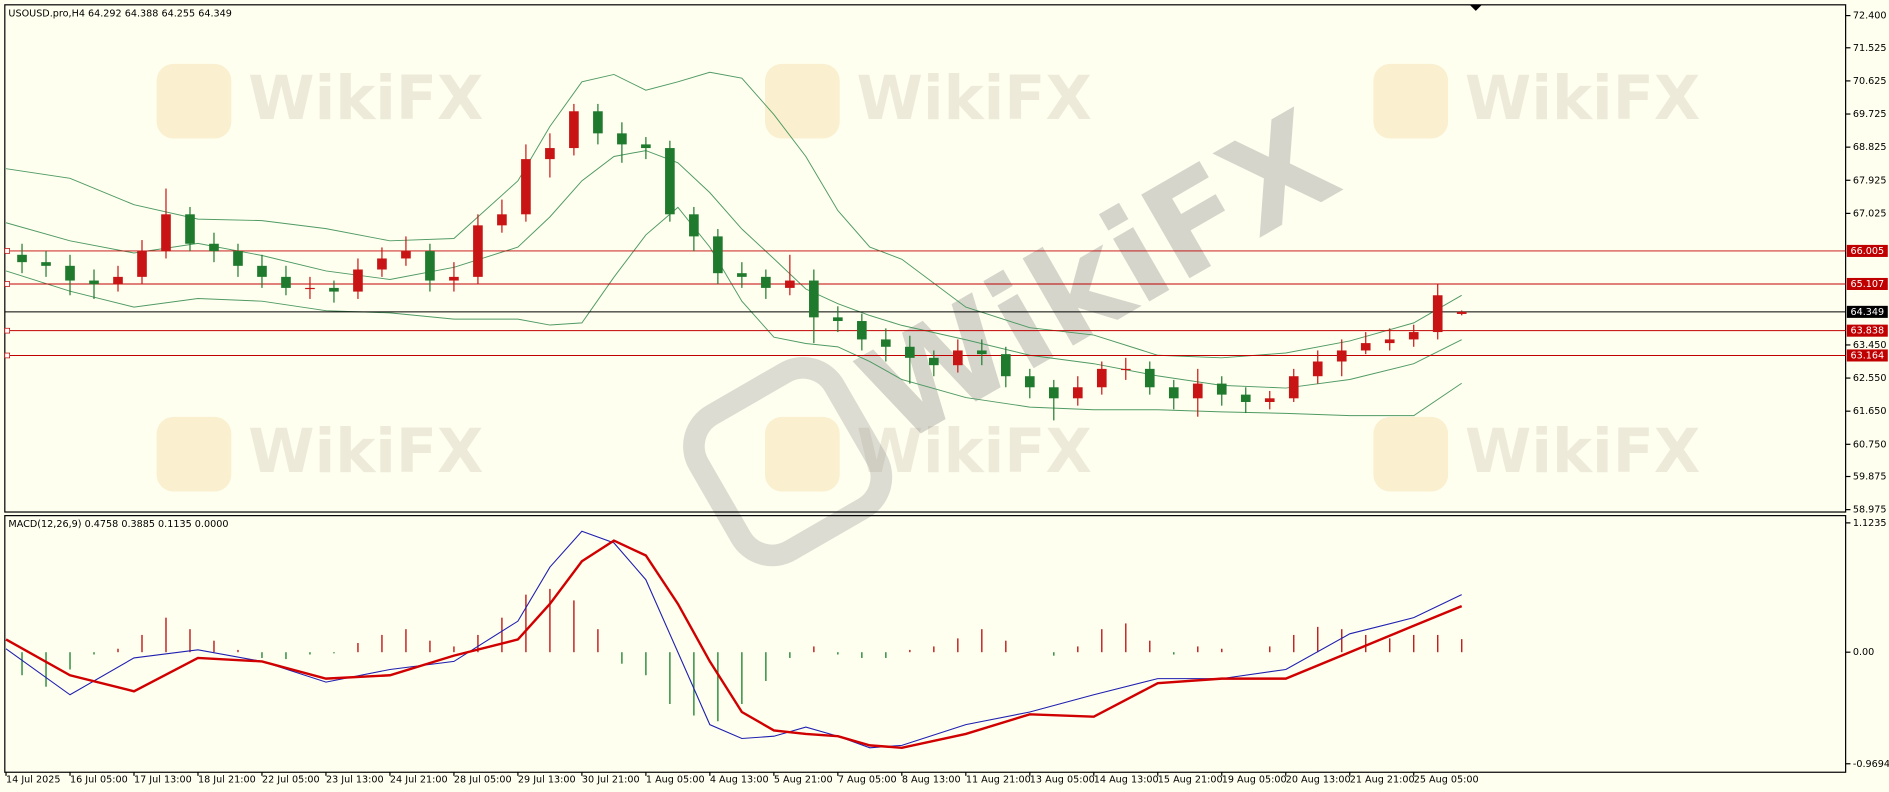  I want to click on x-tick-label: 30 Jul 21:00, so click(611, 779).